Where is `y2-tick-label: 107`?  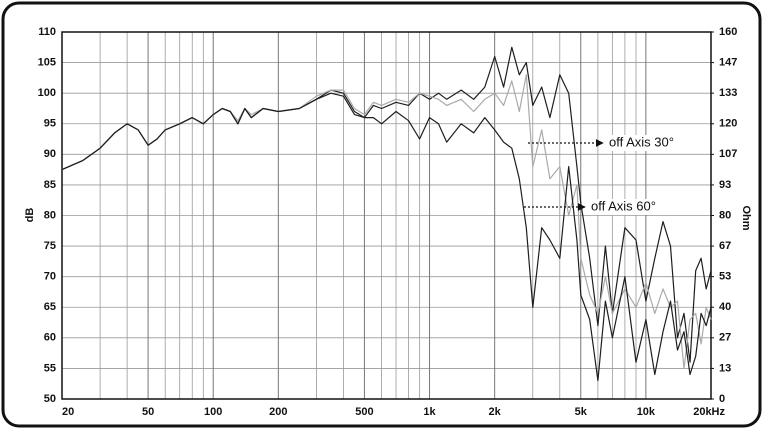
y2-tick-label: 107 is located at coordinates (728, 154).